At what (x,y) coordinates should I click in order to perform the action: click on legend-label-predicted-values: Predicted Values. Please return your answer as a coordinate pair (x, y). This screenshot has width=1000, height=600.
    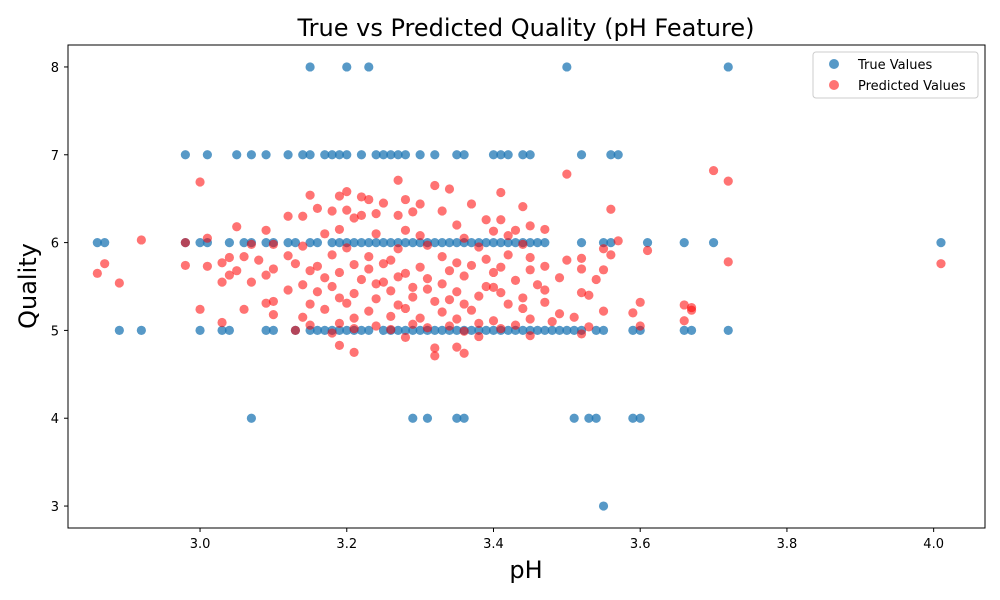
    Looking at the image, I should click on (912, 86).